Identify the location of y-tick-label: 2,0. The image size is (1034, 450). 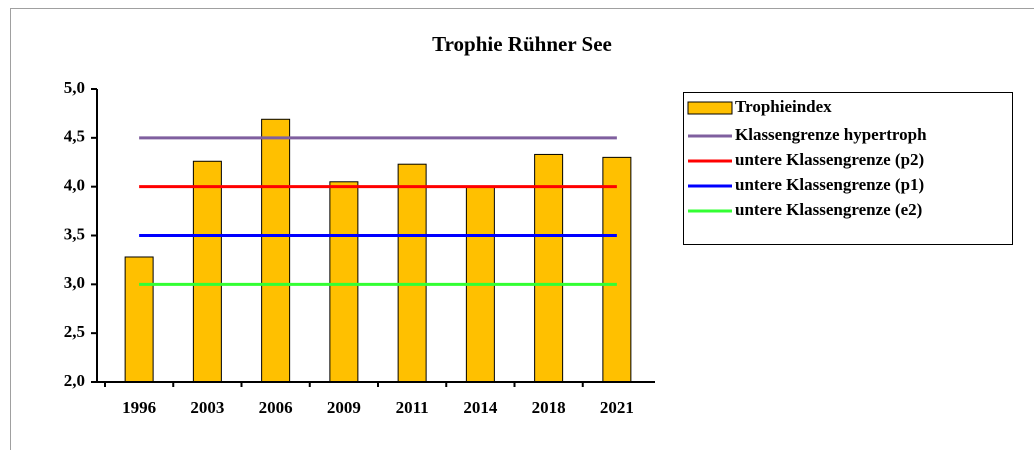
(74, 380).